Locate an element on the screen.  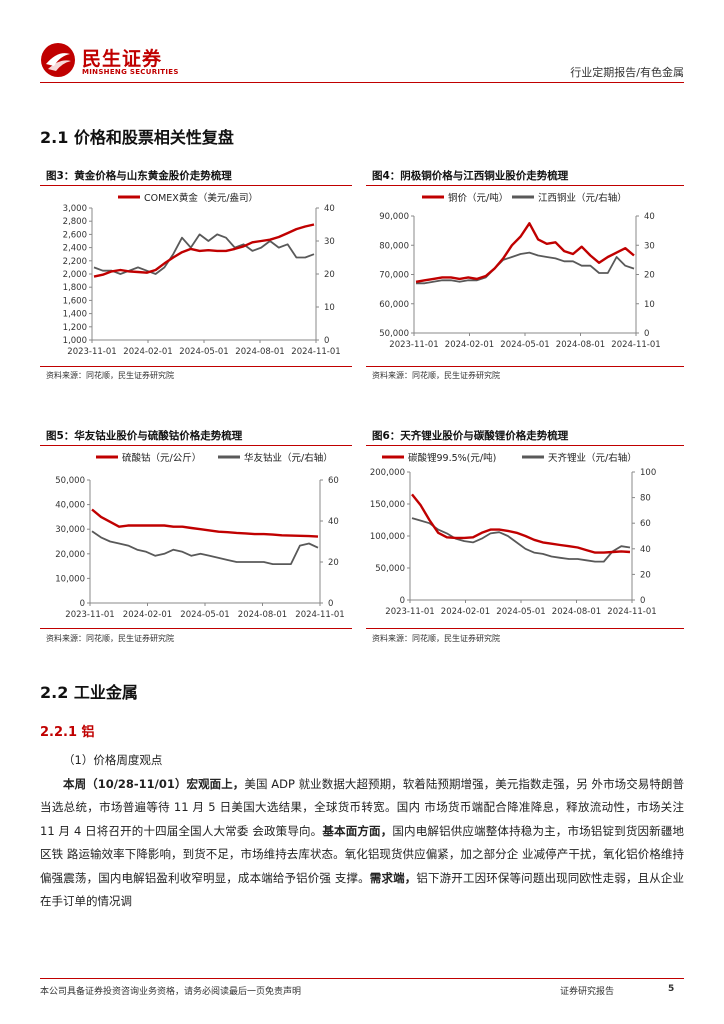
figure-4-source: 资料来源：同花顺，民生证券研究院 is located at coordinates (436, 375).